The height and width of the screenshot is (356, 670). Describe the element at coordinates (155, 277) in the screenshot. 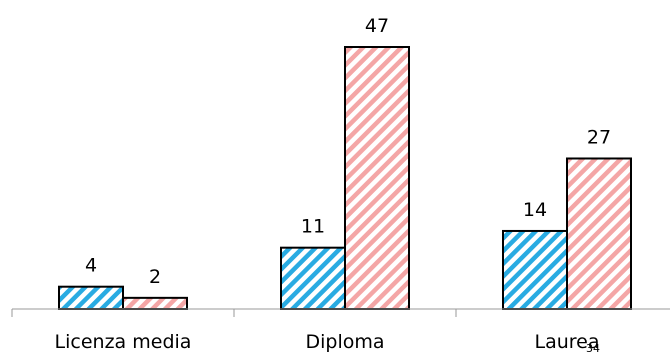

I see `data-label: 2` at that location.